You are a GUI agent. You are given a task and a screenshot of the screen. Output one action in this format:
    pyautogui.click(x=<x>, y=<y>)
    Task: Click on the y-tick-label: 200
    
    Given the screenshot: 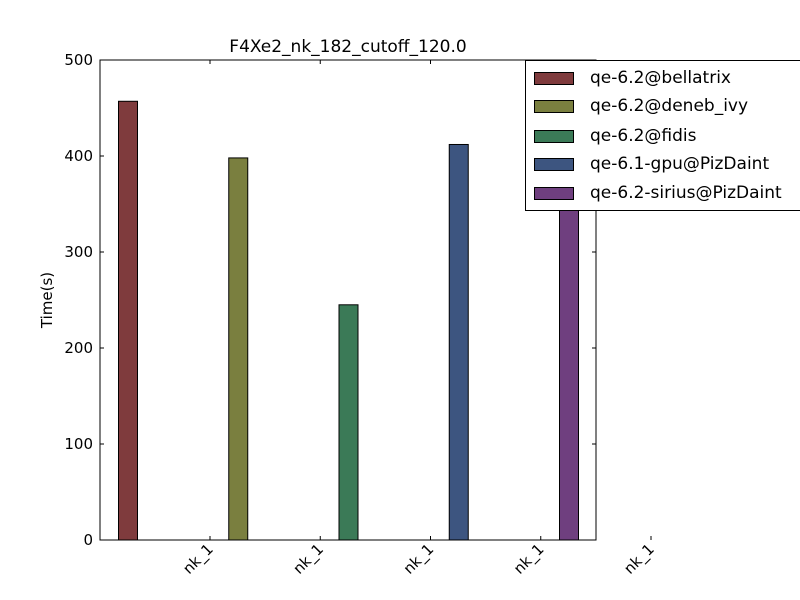 What is the action you would take?
    pyautogui.click(x=78, y=348)
    